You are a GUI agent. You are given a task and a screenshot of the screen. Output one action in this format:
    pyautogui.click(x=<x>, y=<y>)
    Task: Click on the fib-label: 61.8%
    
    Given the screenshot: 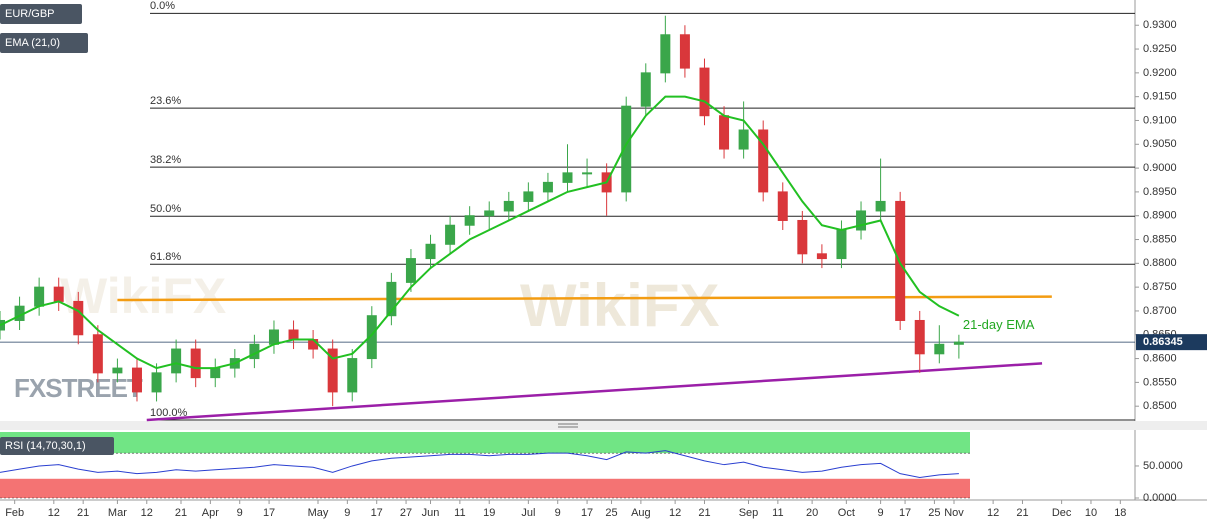 What is the action you would take?
    pyautogui.click(x=165, y=257)
    